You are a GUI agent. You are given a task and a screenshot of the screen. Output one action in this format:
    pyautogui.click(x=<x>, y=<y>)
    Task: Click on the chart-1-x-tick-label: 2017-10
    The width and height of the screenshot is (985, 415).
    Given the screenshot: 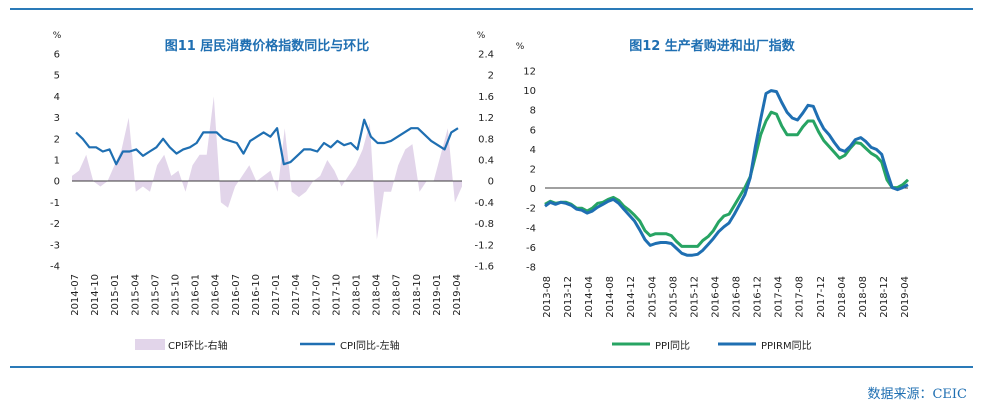 What is the action you would take?
    pyautogui.click(x=336, y=295)
    